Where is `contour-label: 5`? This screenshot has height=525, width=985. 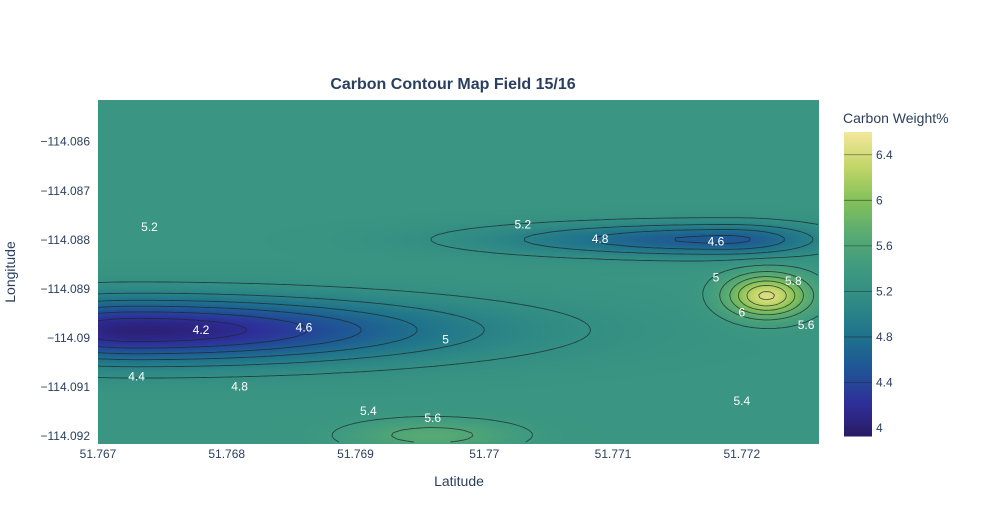
contour-label: 5 is located at coordinates (716, 277).